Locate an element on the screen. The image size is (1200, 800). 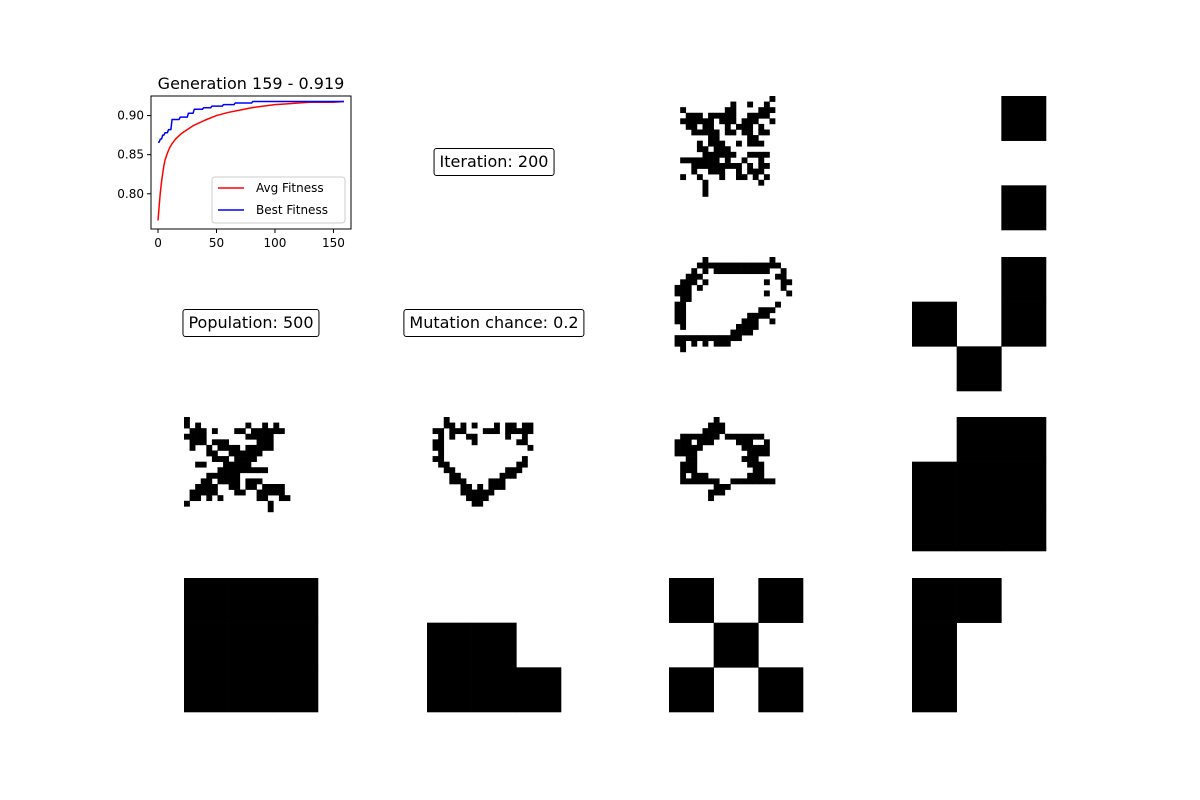
target-pattern-row4-col1 is located at coordinates (251, 645).